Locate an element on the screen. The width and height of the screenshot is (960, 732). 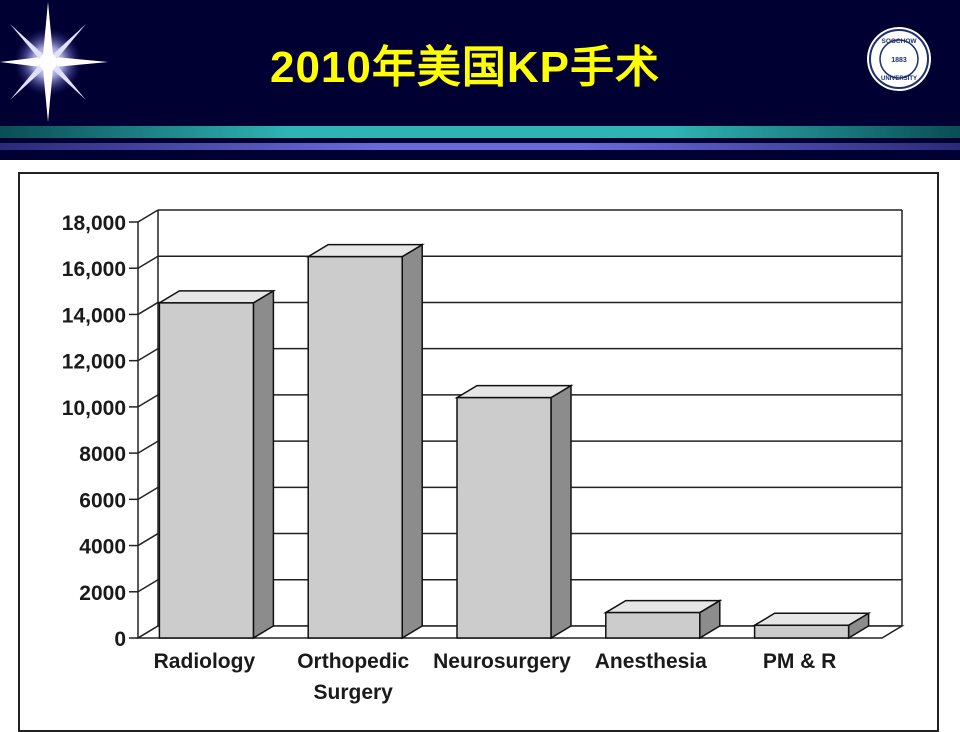
x-tick-label-0: Radiology is located at coordinates (205, 661).